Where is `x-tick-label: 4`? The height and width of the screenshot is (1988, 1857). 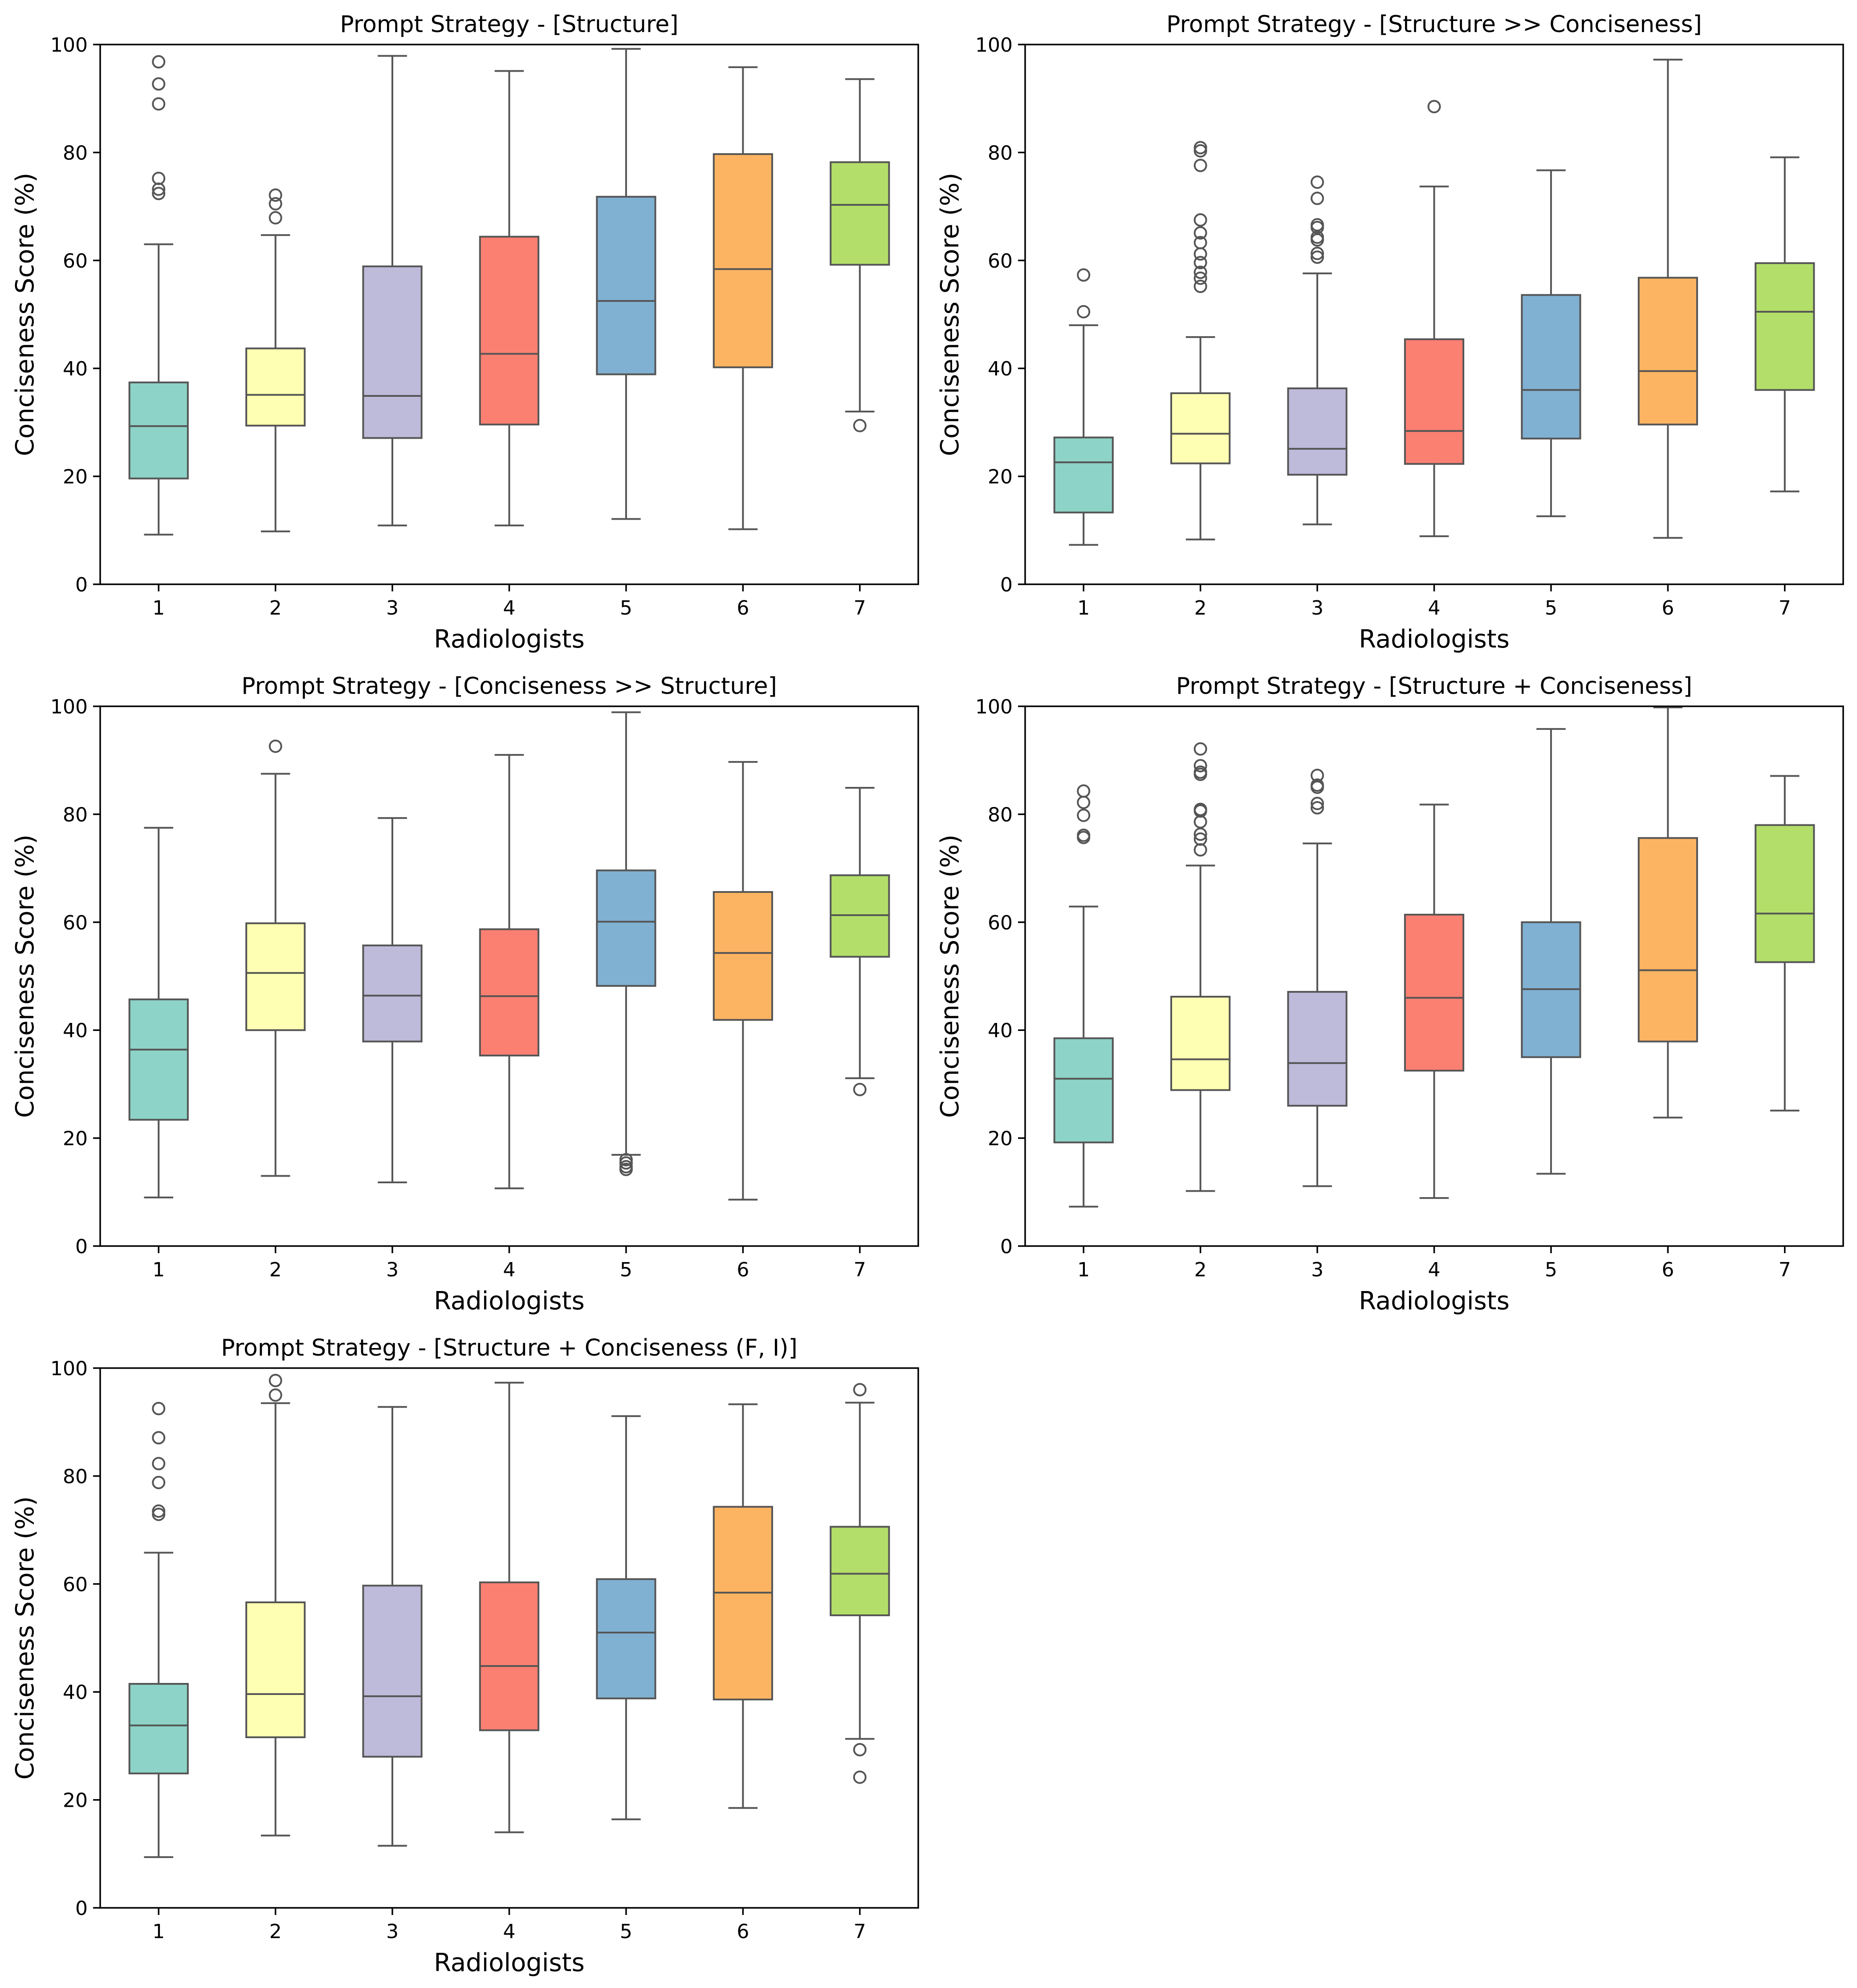
x-tick-label: 4 is located at coordinates (1434, 608).